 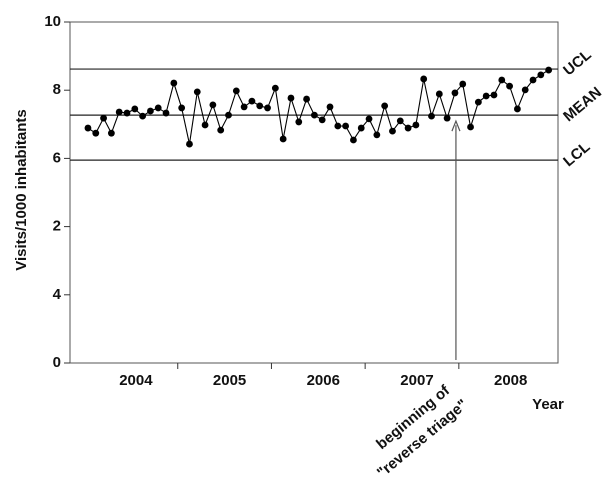 I want to click on year-label: 2005, so click(x=229, y=380).